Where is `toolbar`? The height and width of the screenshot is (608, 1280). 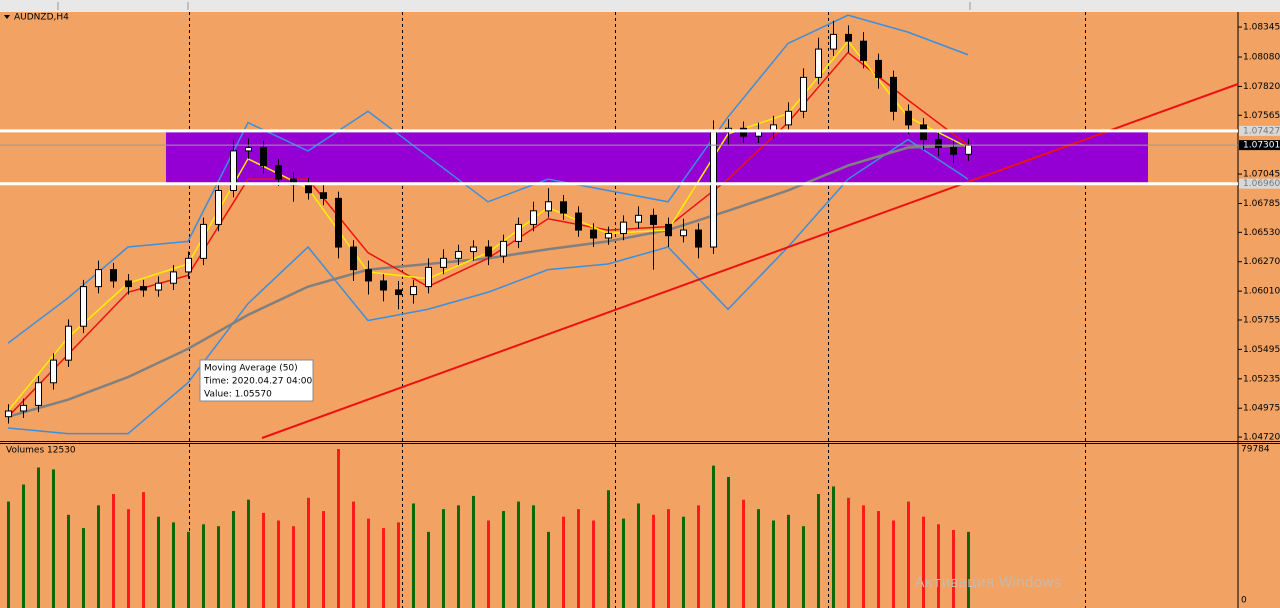
toolbar is located at coordinates (640, 6).